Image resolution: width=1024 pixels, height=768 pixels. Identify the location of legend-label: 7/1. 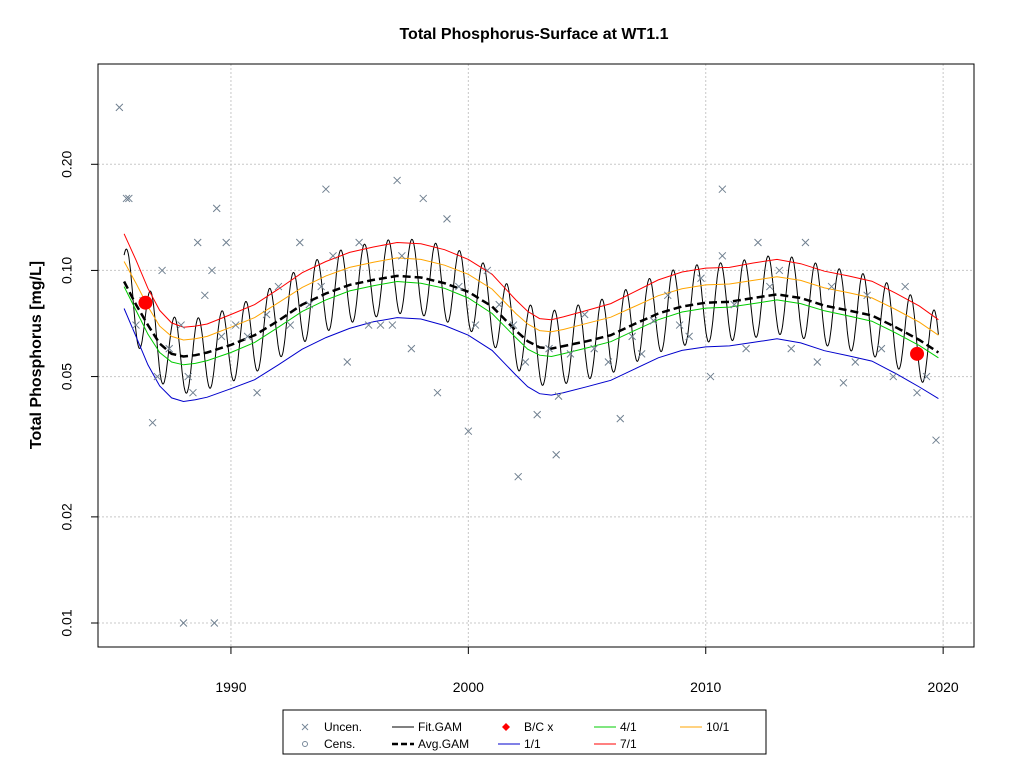
(628, 744).